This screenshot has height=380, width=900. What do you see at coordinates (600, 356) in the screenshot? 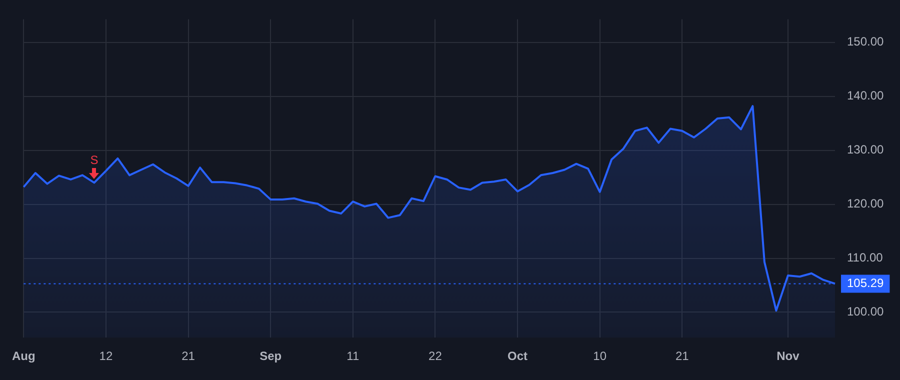
I see `x-tick-label: 10` at bounding box center [600, 356].